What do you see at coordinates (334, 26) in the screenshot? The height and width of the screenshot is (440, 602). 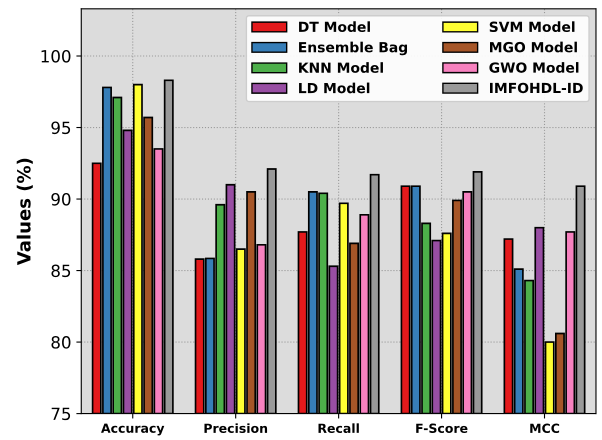 I see `legend-label: DT Model` at bounding box center [334, 26].